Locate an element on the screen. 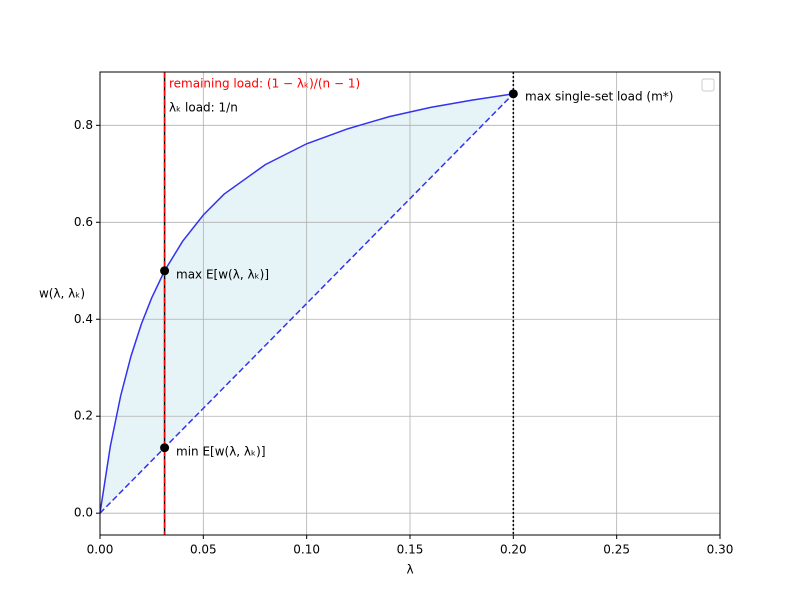 Image resolution: width=800 pixels, height=600 pixels. x-tick-label: 0.15 is located at coordinates (410, 550).